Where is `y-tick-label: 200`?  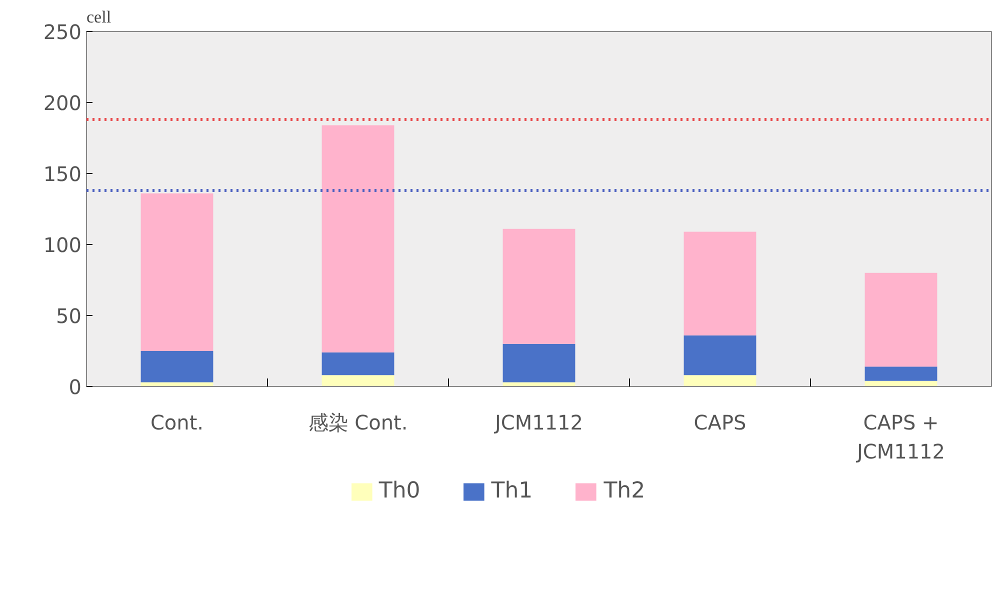
y-tick-label: 200 is located at coordinates (62, 103).